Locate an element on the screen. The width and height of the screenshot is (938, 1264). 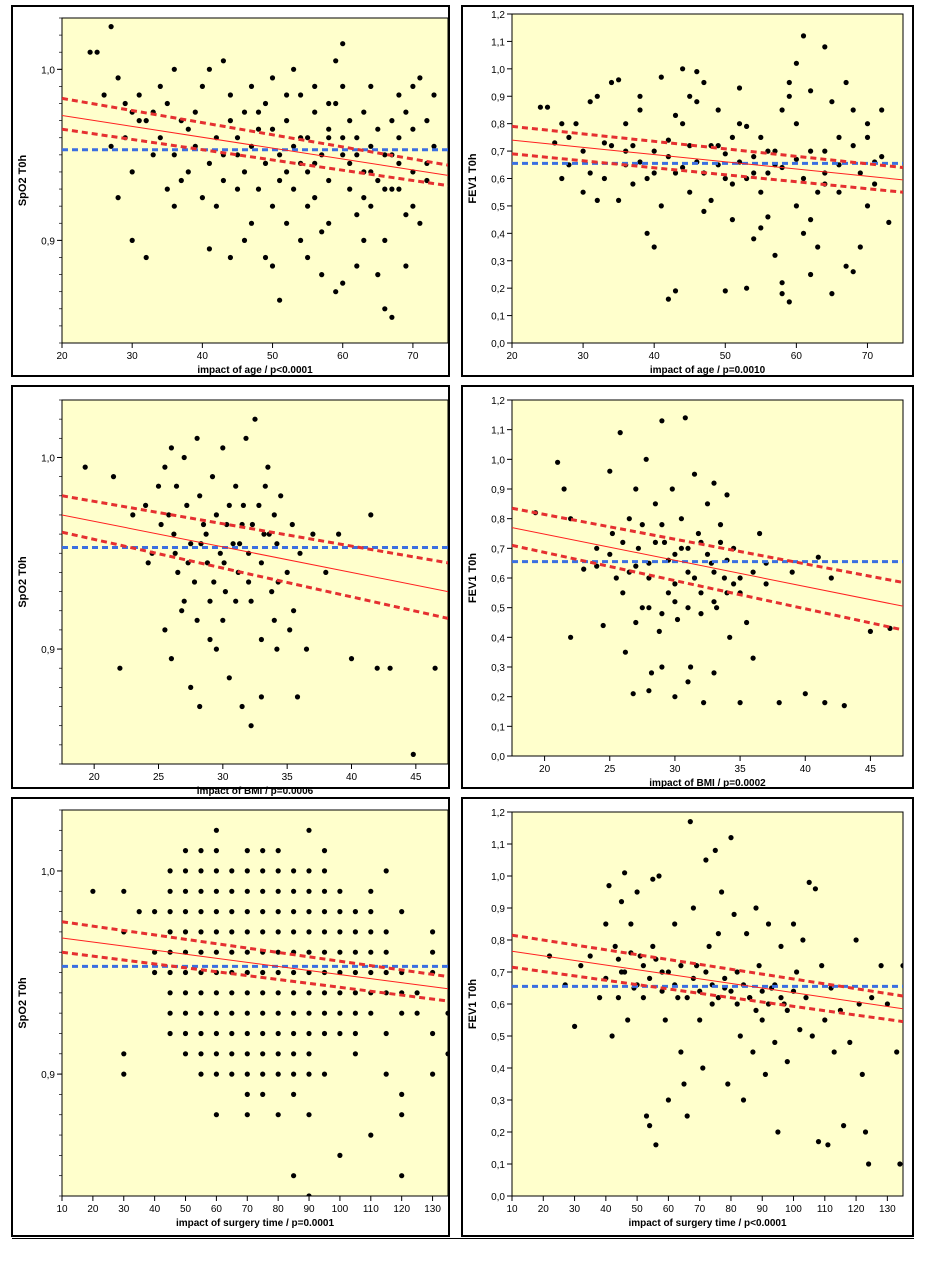
y-tick-label: 0,4 is located at coordinates (498, 638).